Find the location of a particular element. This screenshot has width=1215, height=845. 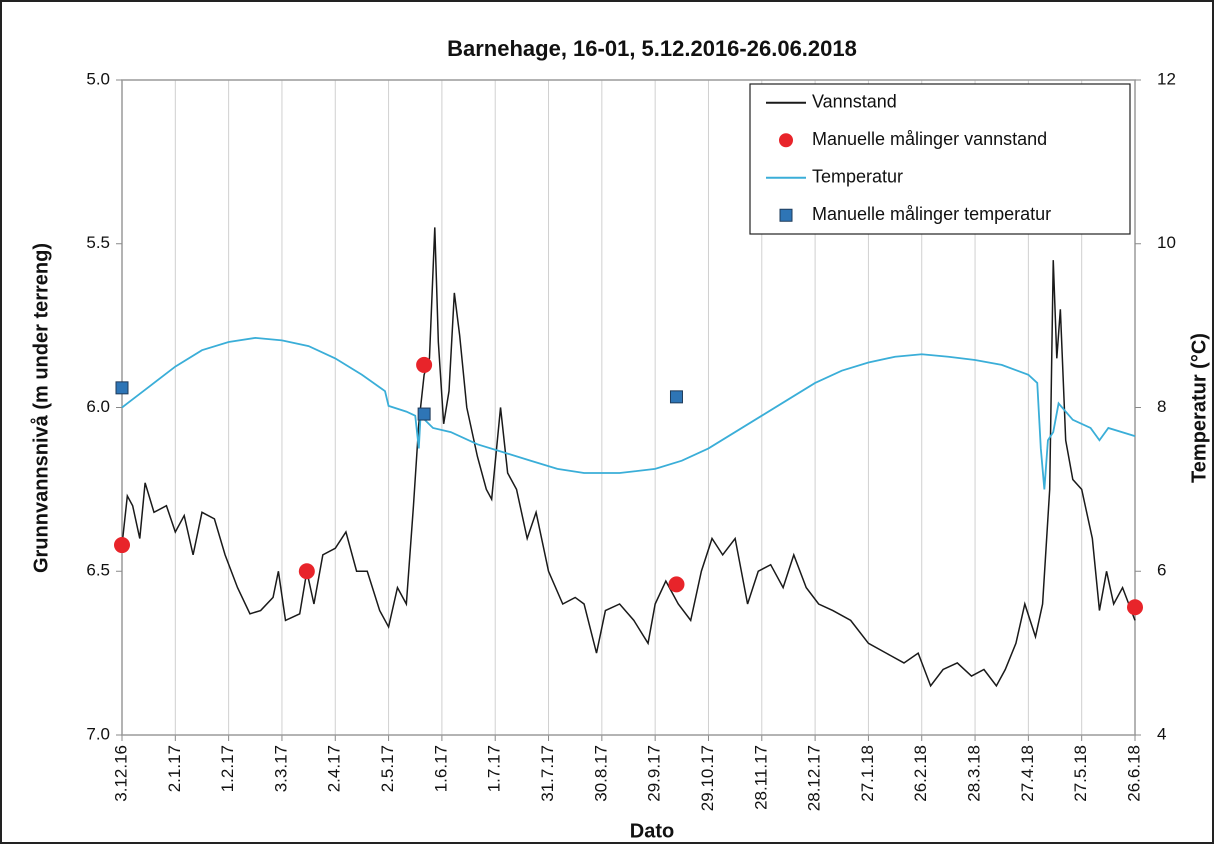

x-tick-label: 31.7.17 is located at coordinates (547, 773).